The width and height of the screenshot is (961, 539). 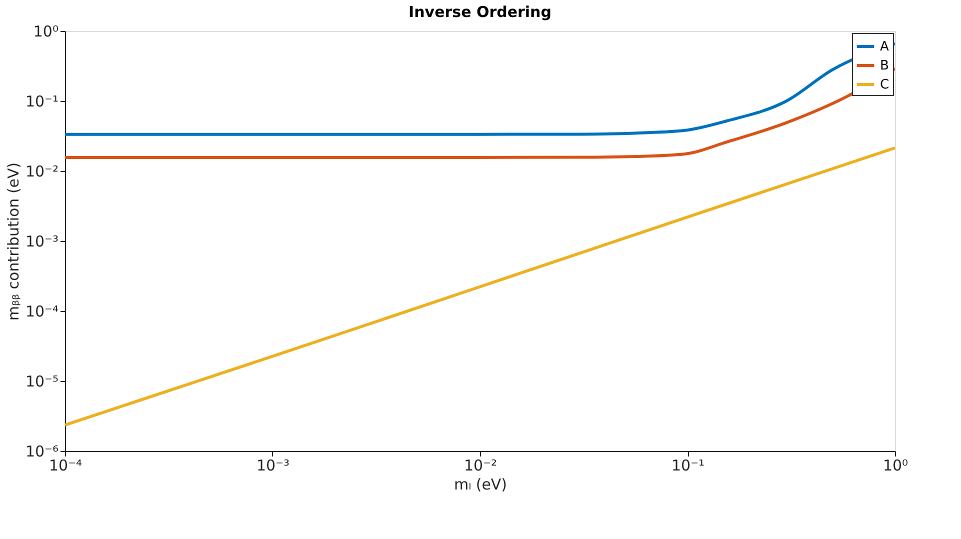 I want to click on x-tick-label: 10⁻³, so click(x=273, y=465).